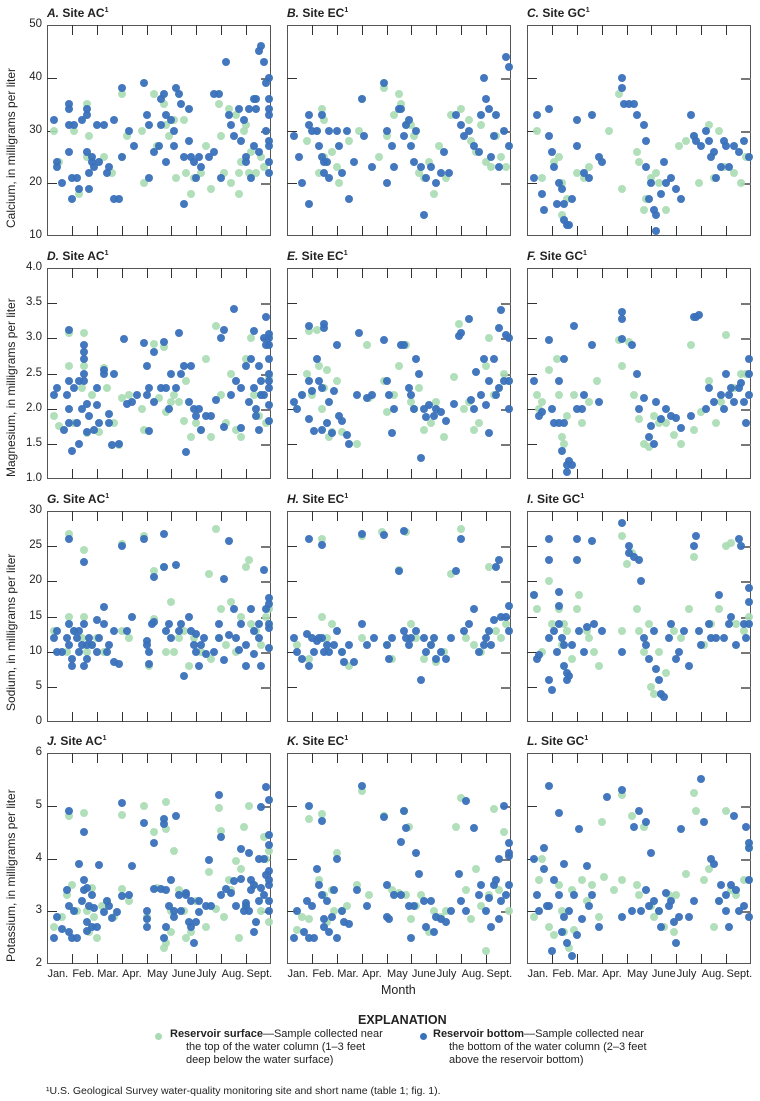 The width and height of the screenshot is (760, 1101). Describe the element at coordinates (399, 858) in the screenshot. I see `plot-area-K` at that location.